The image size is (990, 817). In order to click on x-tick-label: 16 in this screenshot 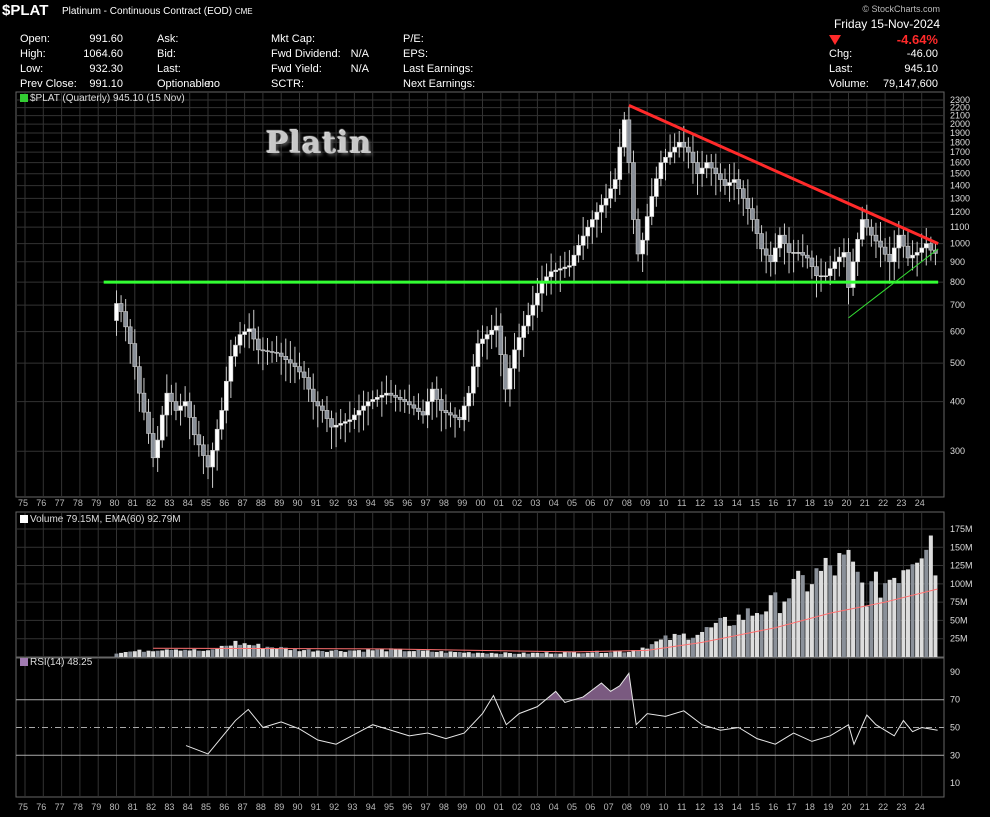, I will do `click(773, 807)`.